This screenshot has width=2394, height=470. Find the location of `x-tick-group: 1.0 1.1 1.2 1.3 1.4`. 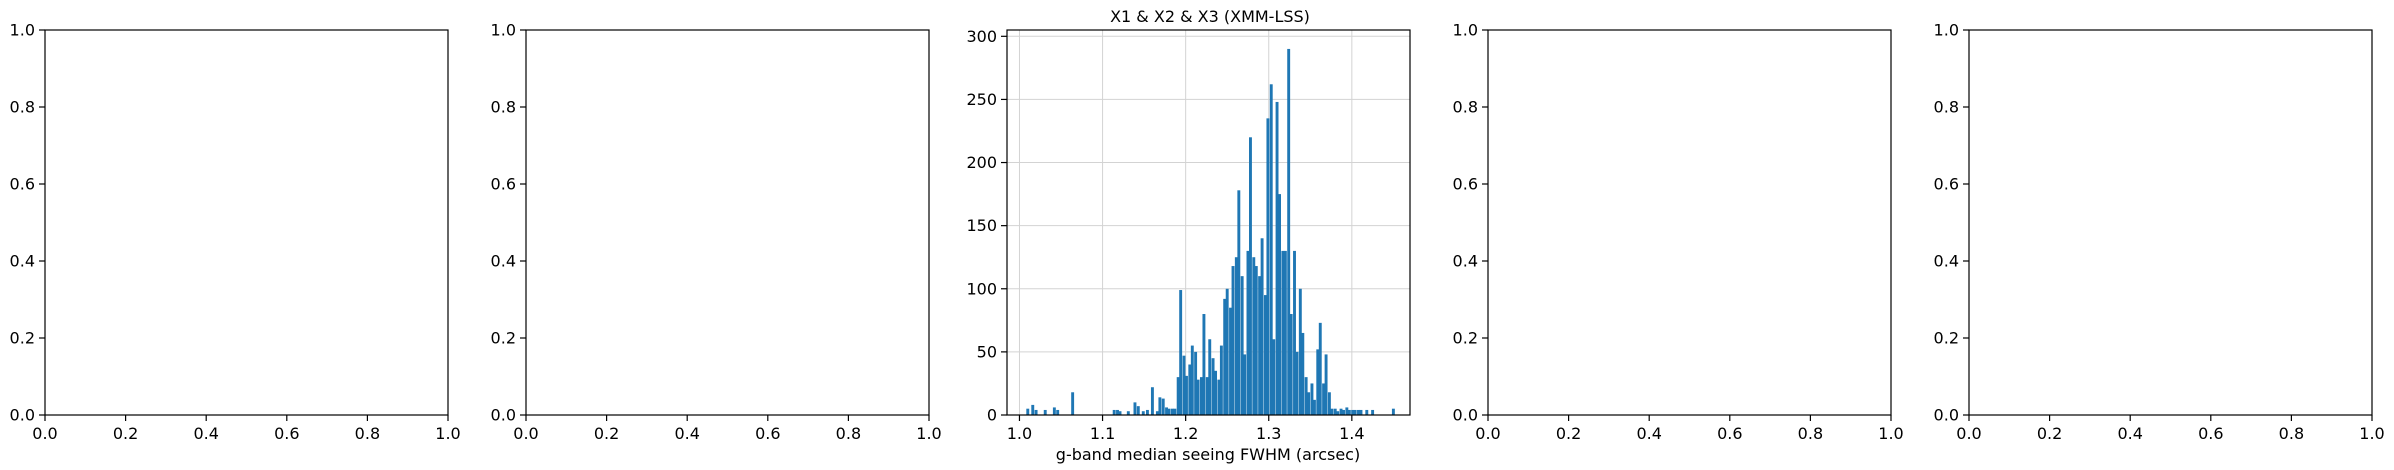

x-tick-group: 1.0 1.1 1.2 1.3 1.4 is located at coordinates (1186, 429).